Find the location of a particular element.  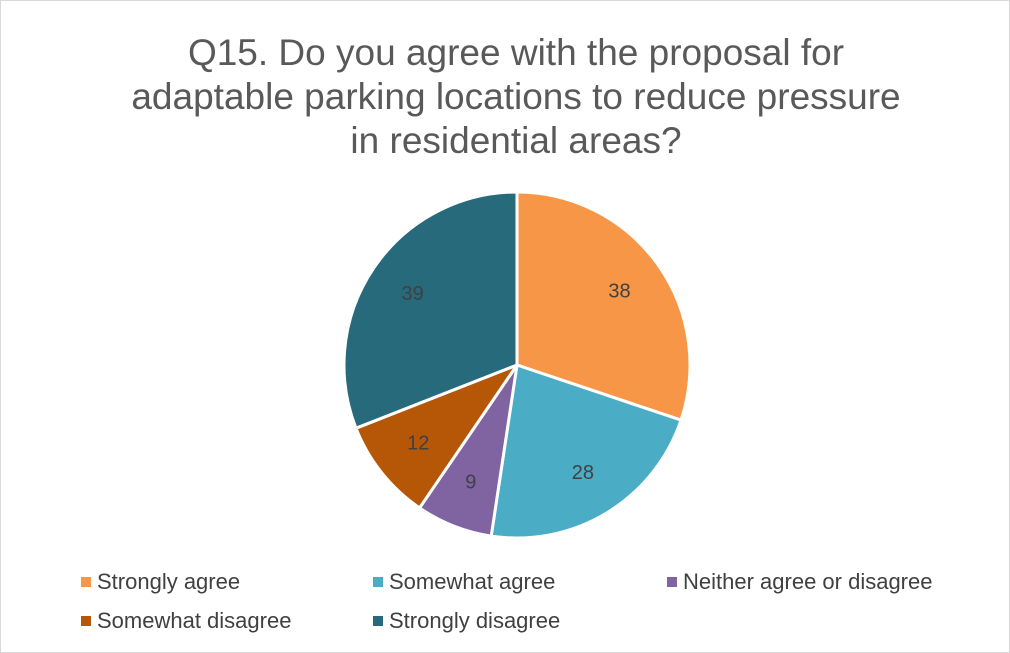

legend-label: Strongly agree is located at coordinates (169, 581).